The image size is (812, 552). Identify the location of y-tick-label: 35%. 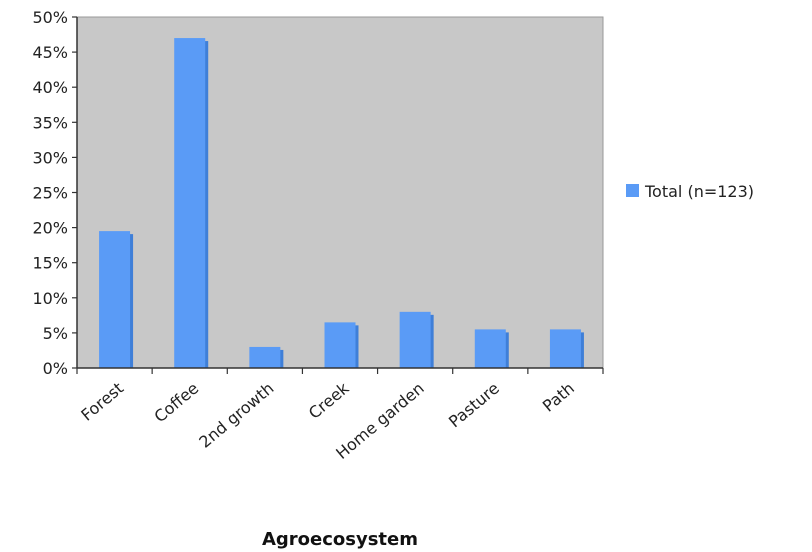
(50, 122).